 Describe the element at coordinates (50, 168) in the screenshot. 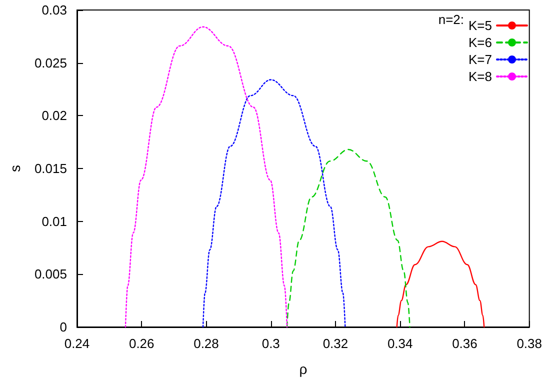

I see `y-tick-label: 0.015` at that location.